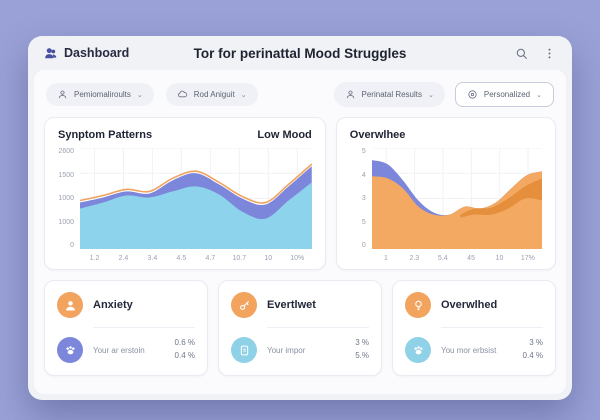 This screenshot has height=420, width=600. I want to click on stat-title: Overwlhed, so click(469, 305).